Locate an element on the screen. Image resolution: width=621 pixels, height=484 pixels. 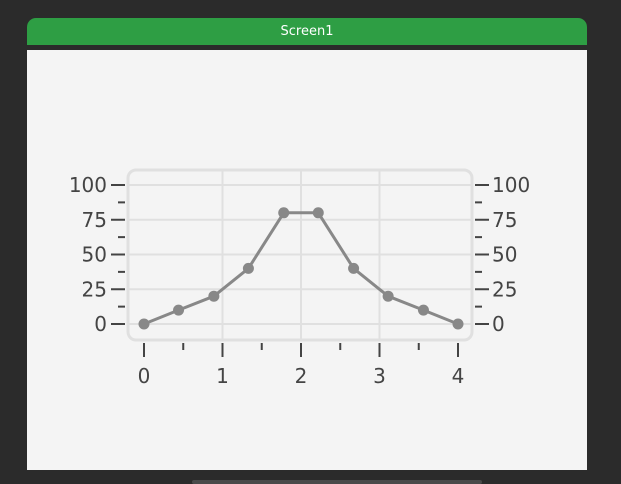
x-tick-label: 3 is located at coordinates (379, 376).